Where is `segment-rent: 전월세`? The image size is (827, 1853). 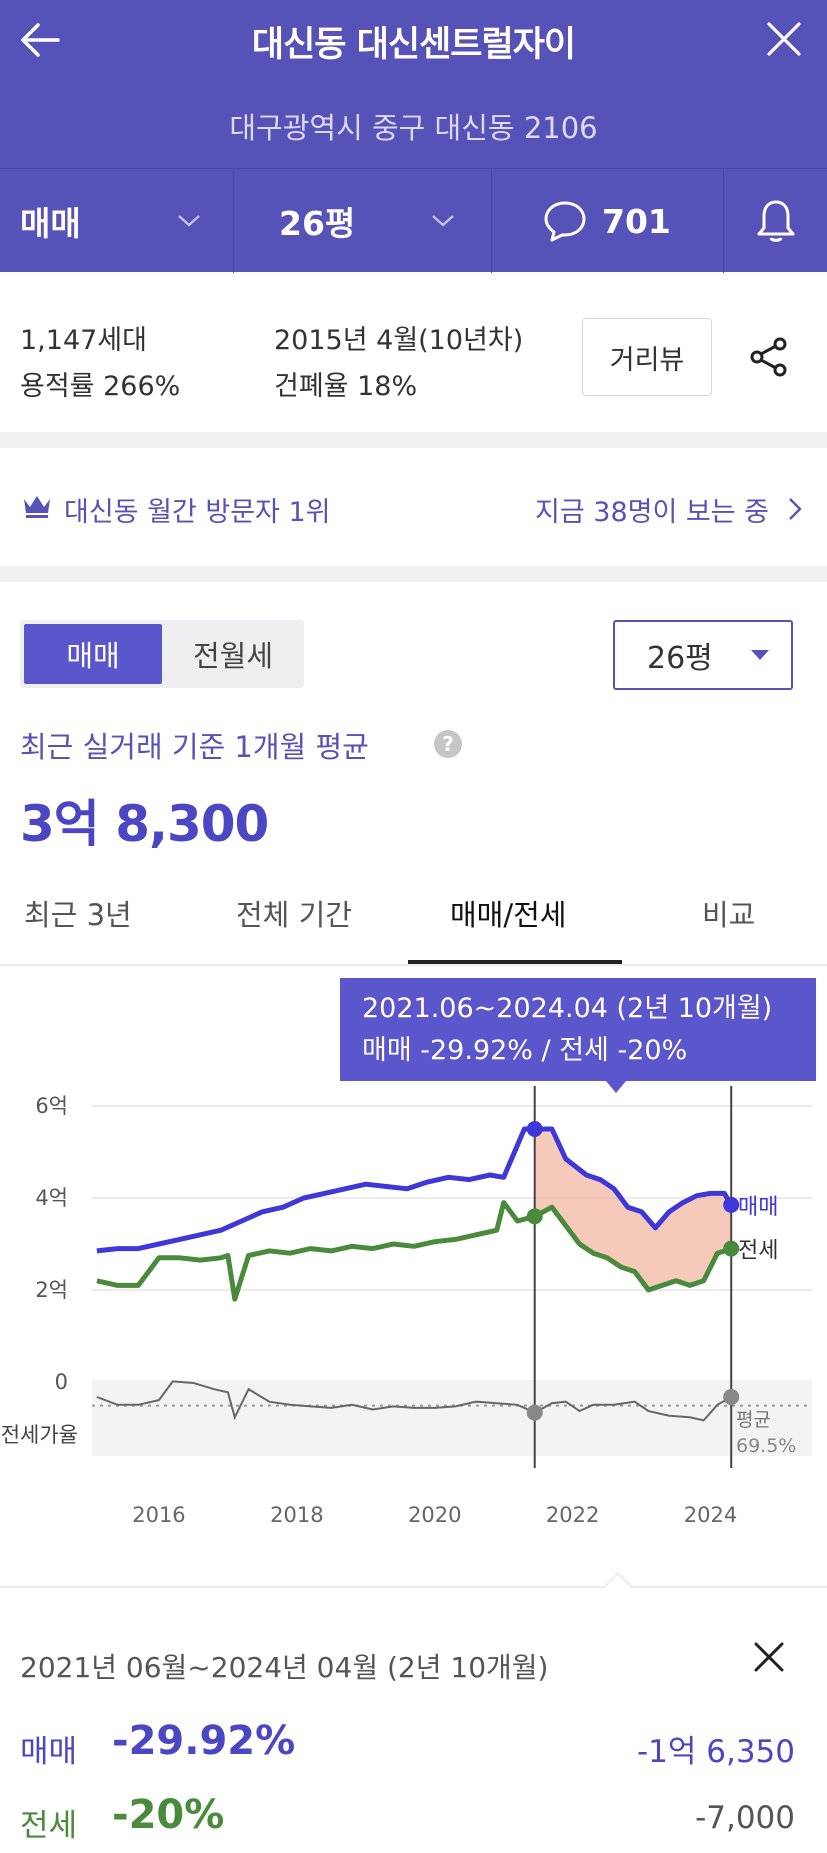
segment-rent: 전월세 is located at coordinates (233, 656).